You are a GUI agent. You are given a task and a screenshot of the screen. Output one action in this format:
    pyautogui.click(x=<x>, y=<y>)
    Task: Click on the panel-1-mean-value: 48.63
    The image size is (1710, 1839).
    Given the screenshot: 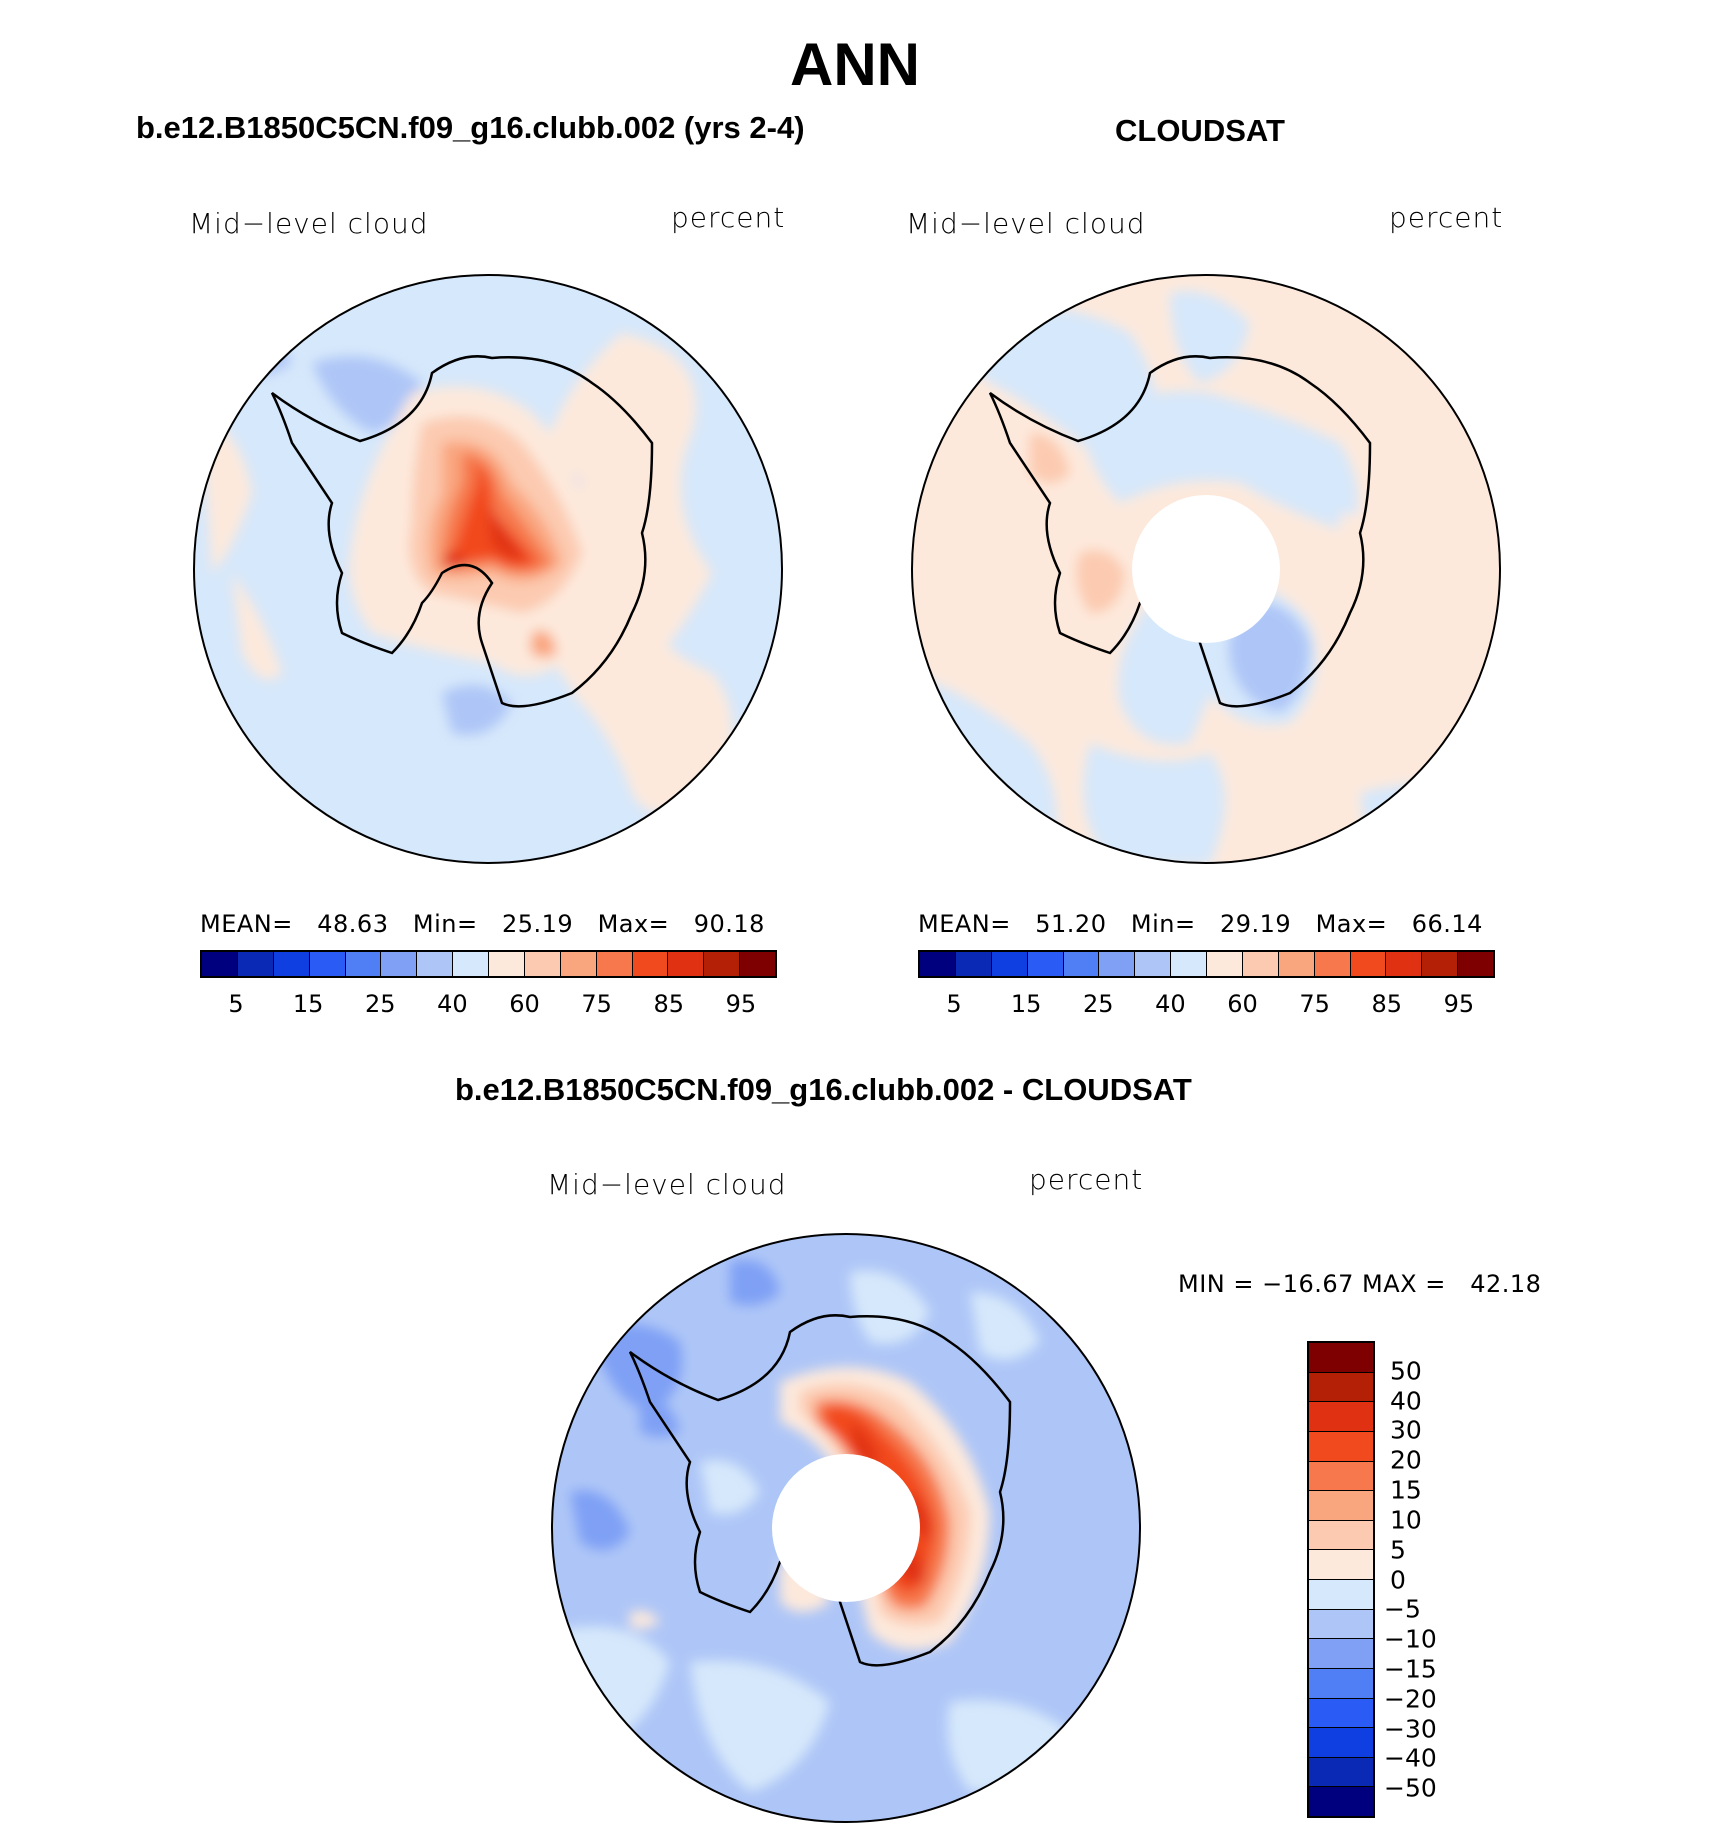 What is the action you would take?
    pyautogui.click(x=353, y=924)
    